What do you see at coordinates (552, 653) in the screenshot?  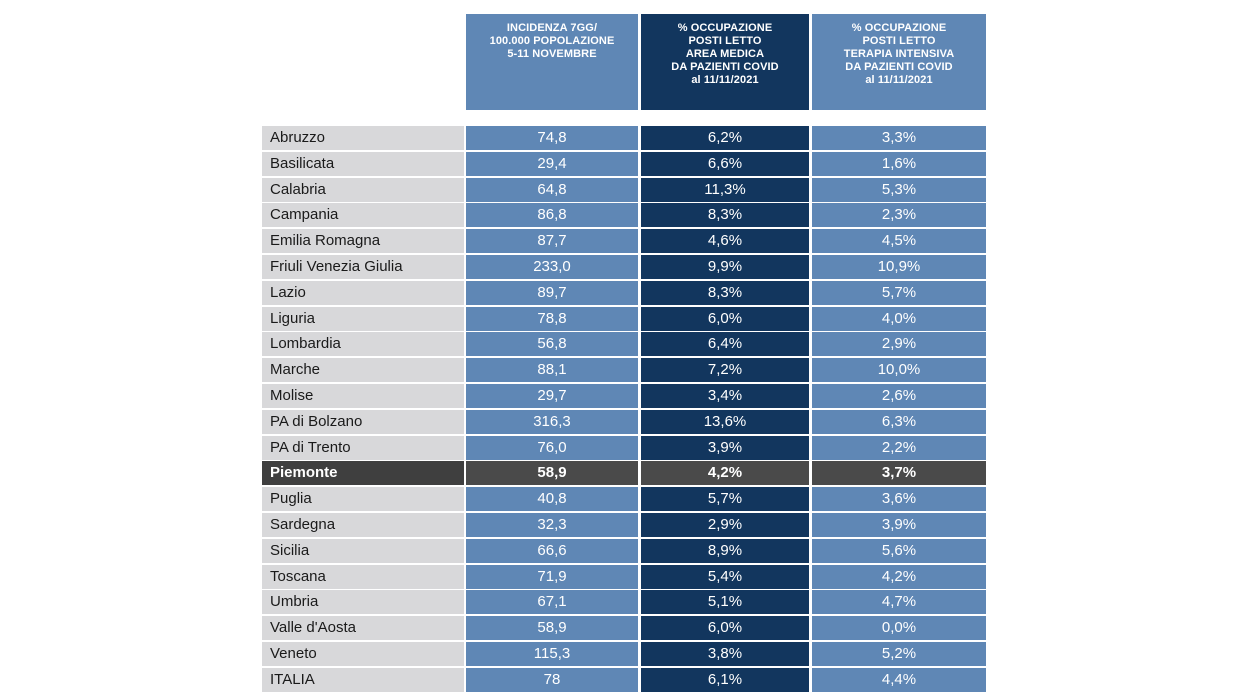 I see `incidence-cell: 115,3` at bounding box center [552, 653].